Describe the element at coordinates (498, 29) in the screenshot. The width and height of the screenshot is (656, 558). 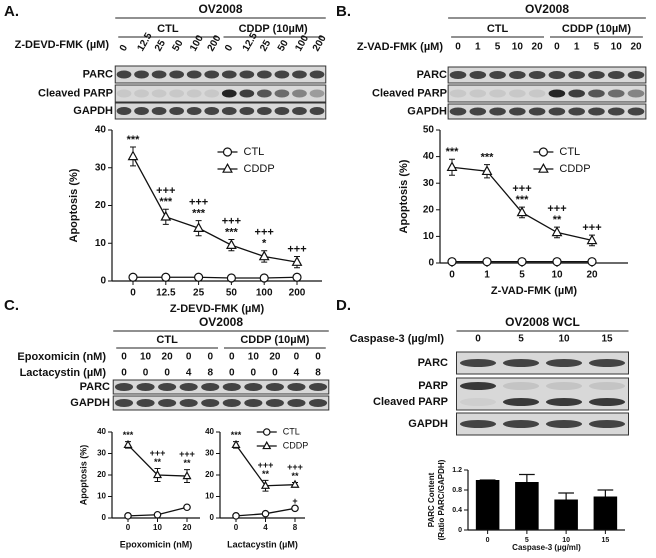
I see `group-label: CTL` at that location.